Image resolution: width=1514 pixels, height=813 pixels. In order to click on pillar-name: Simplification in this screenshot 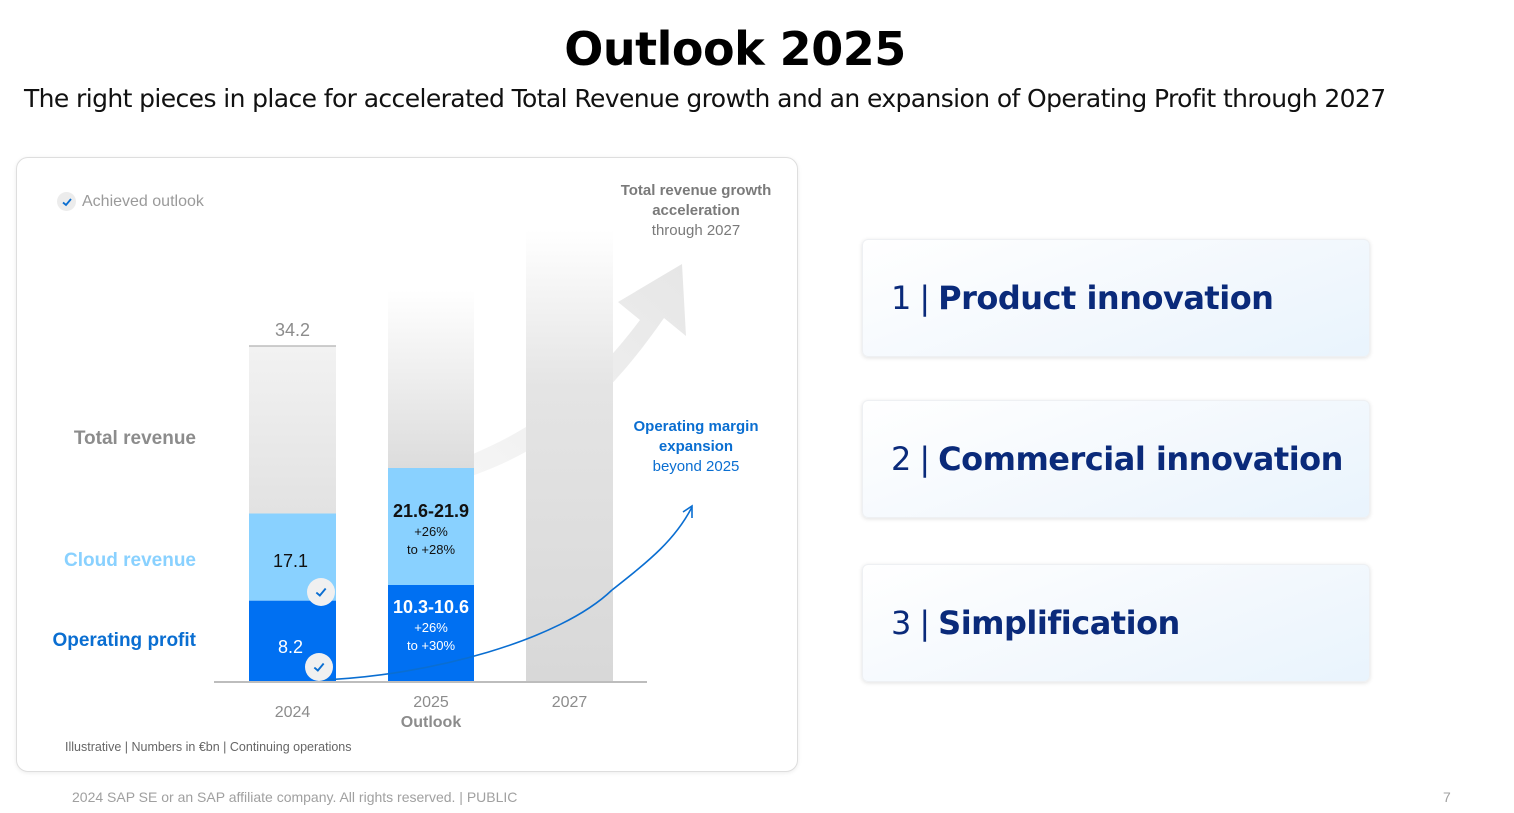, I will do `click(1059, 623)`.